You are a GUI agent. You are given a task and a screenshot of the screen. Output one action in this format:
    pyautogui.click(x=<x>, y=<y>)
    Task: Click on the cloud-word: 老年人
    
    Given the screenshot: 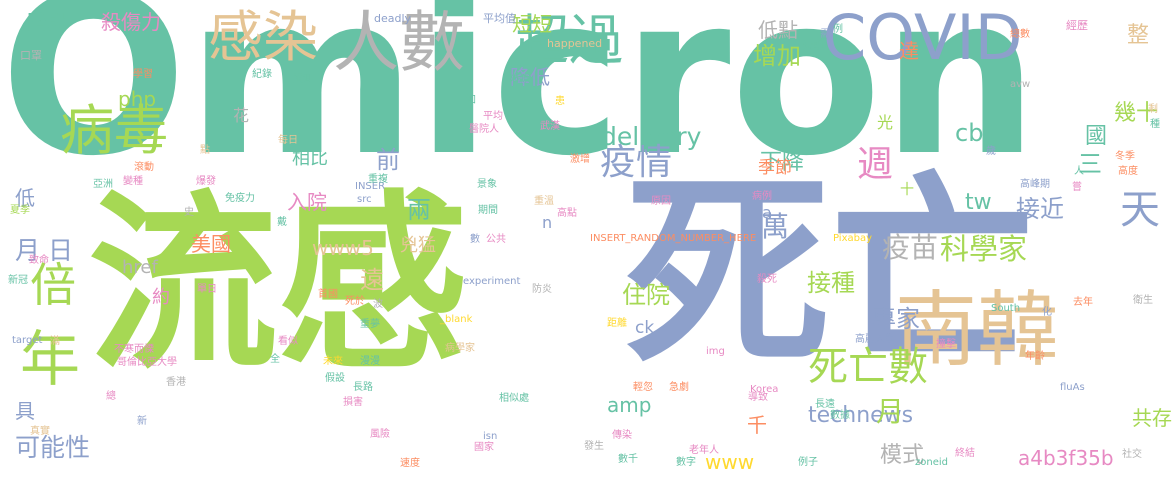 What is the action you would take?
    pyautogui.click(x=704, y=450)
    